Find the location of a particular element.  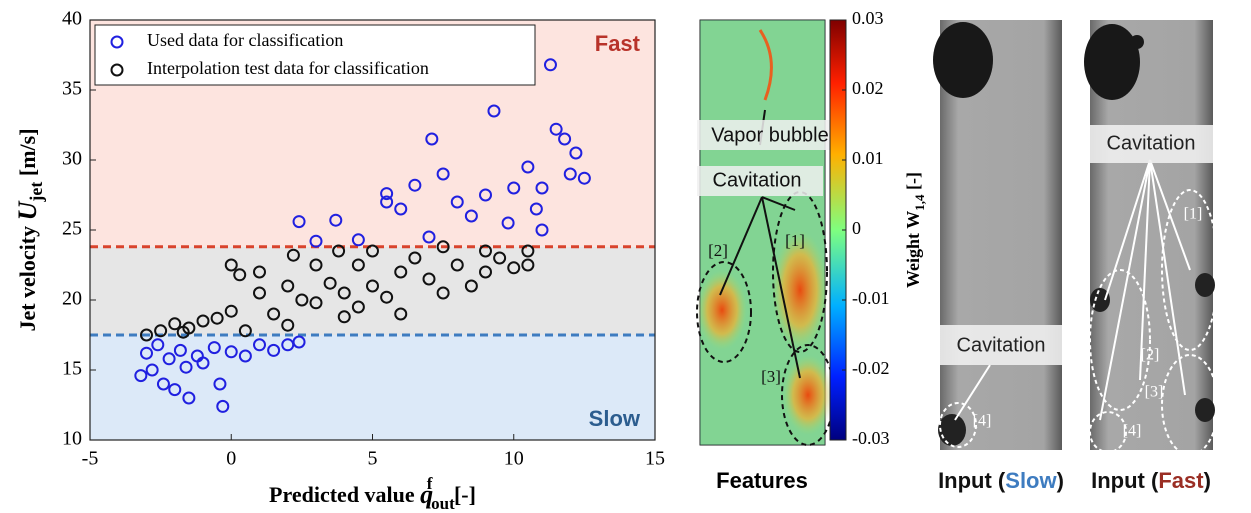

colorbar-label: Weight W1,4 [-] is located at coordinates (915, 230).